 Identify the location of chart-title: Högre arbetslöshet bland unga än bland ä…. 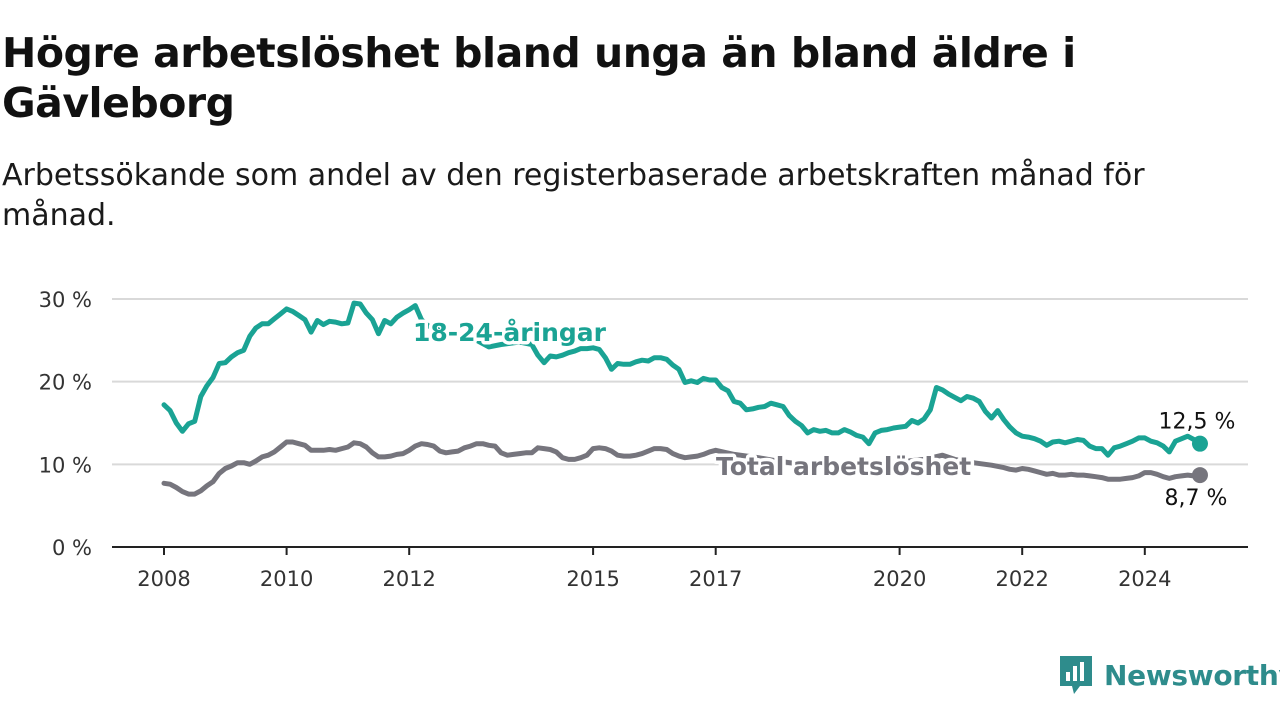
(539, 78).